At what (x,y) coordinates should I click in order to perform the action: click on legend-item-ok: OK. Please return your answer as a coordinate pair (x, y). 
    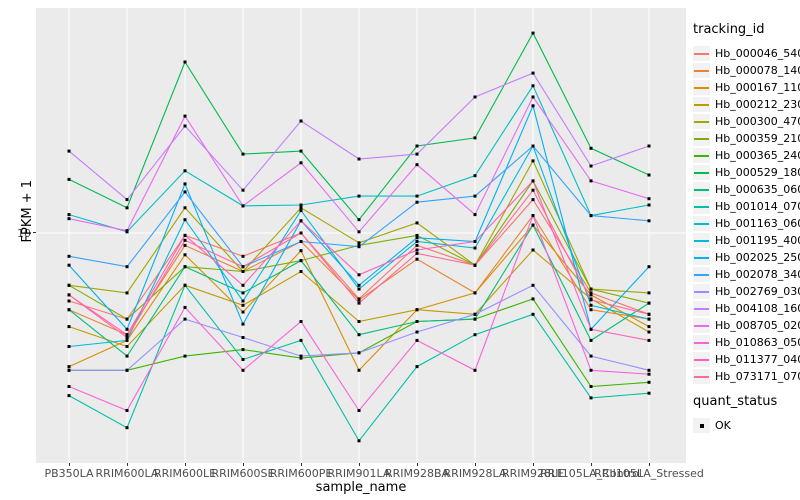
    Looking at the image, I should click on (746, 425).